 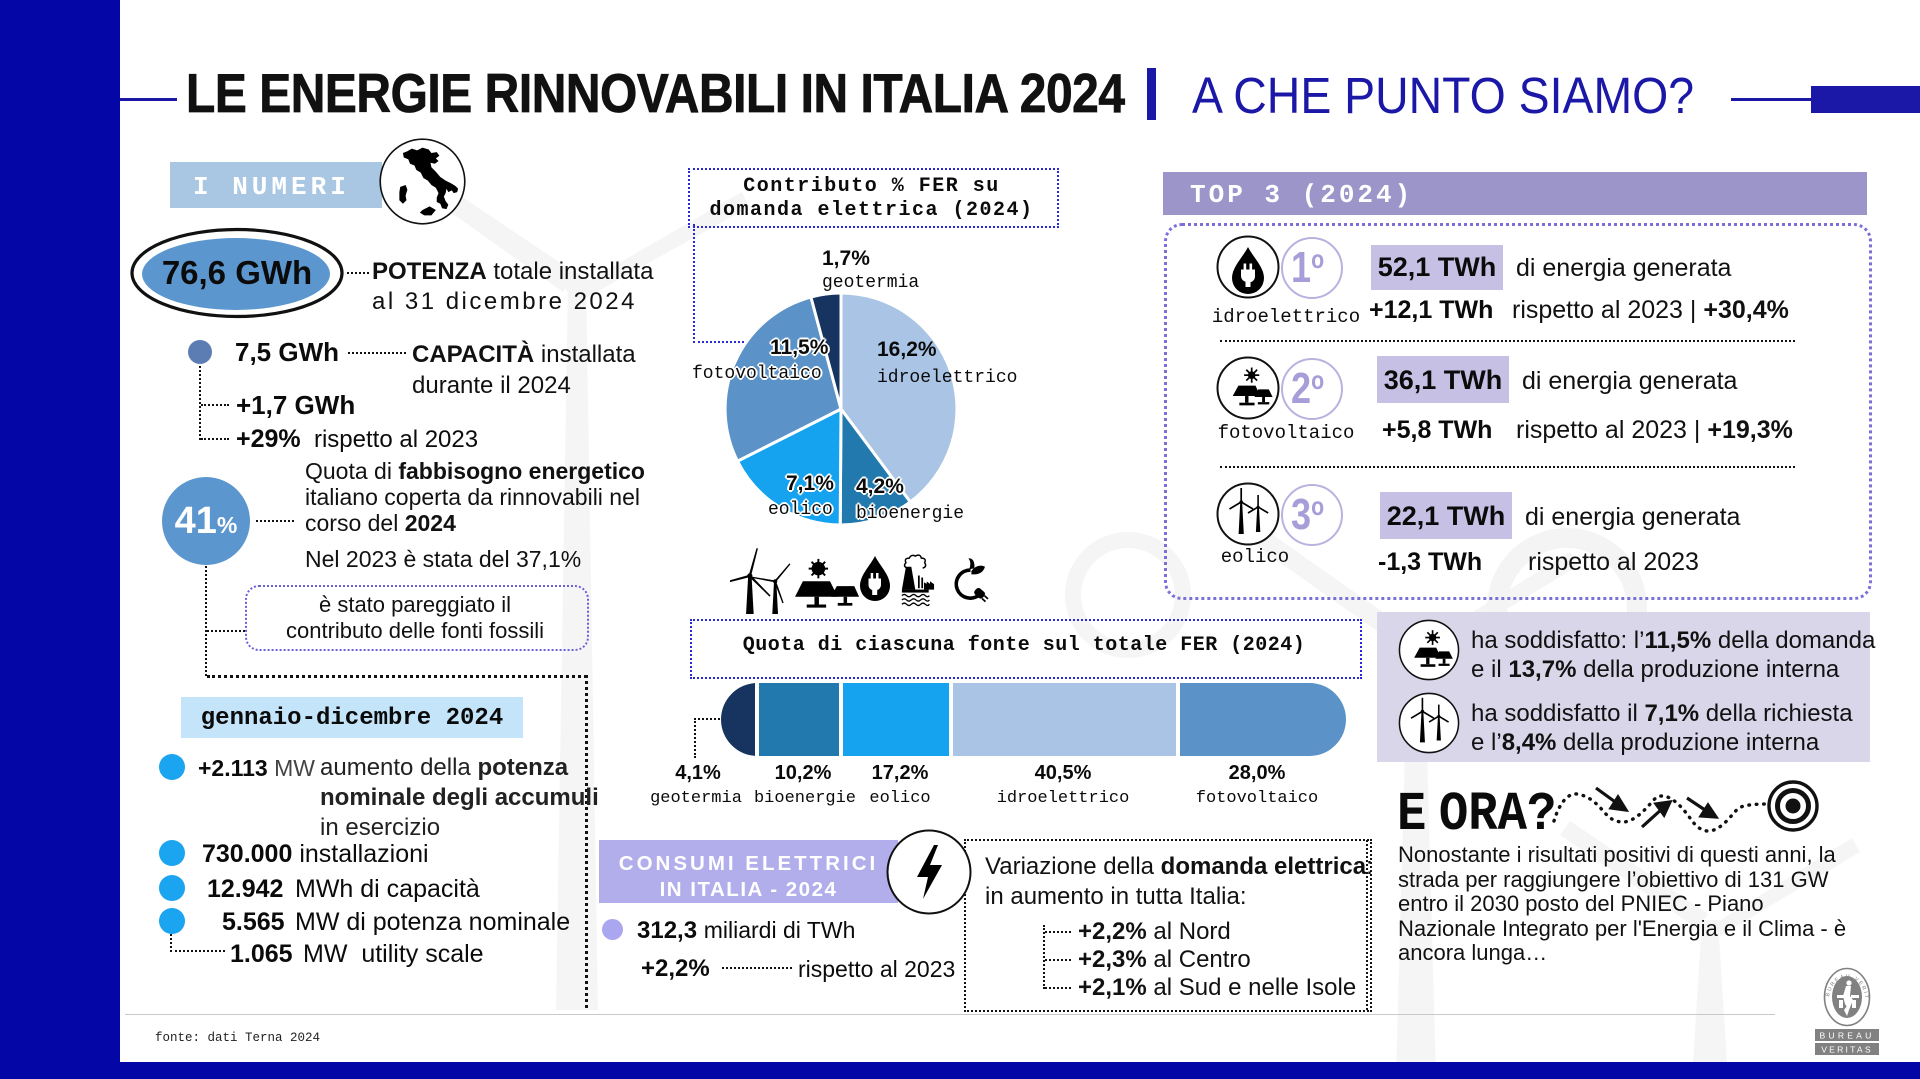 What do you see at coordinates (1846, 1036) in the screenshot?
I see `svg-text: BUREAU` at bounding box center [1846, 1036].